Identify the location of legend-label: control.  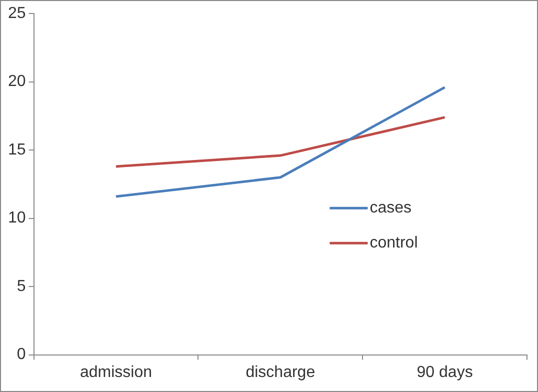
(394, 243).